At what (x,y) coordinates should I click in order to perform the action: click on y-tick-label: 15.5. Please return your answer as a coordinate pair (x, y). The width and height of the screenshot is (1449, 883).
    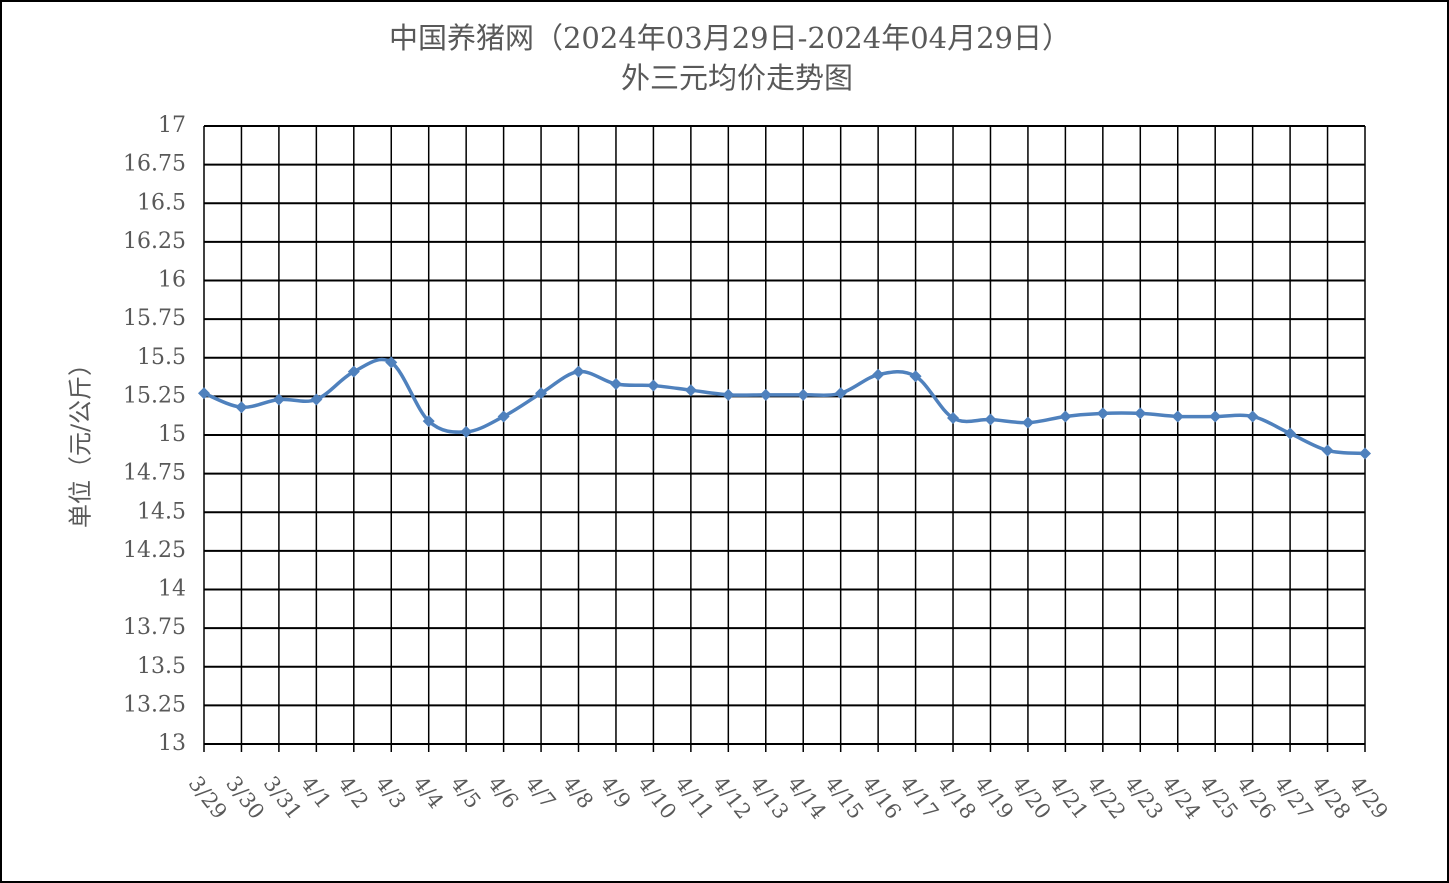
    Looking at the image, I should click on (161, 357).